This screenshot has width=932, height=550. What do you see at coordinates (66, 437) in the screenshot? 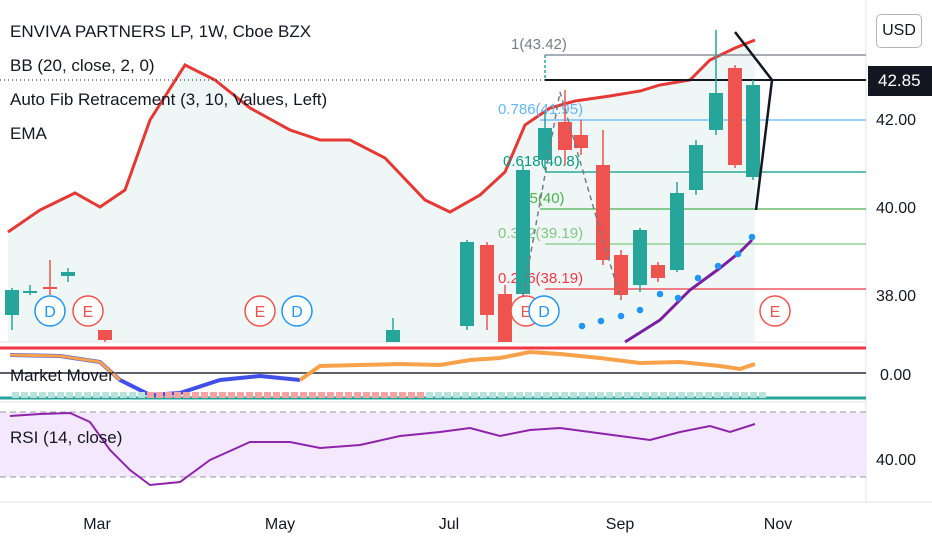
I see `rsi-label: RSI (14, close)` at bounding box center [66, 437].